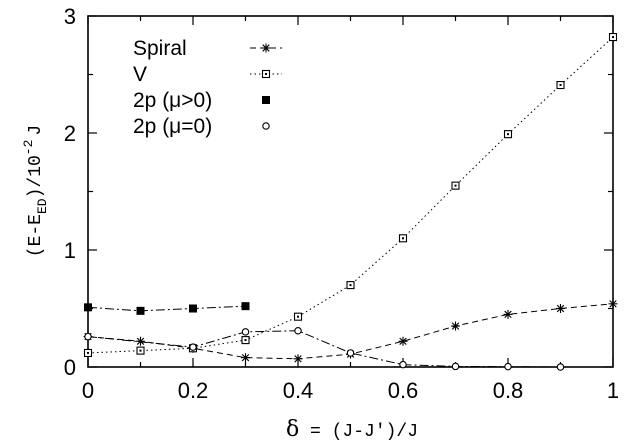  I want to click on x-tick-label: 1, so click(613, 390).